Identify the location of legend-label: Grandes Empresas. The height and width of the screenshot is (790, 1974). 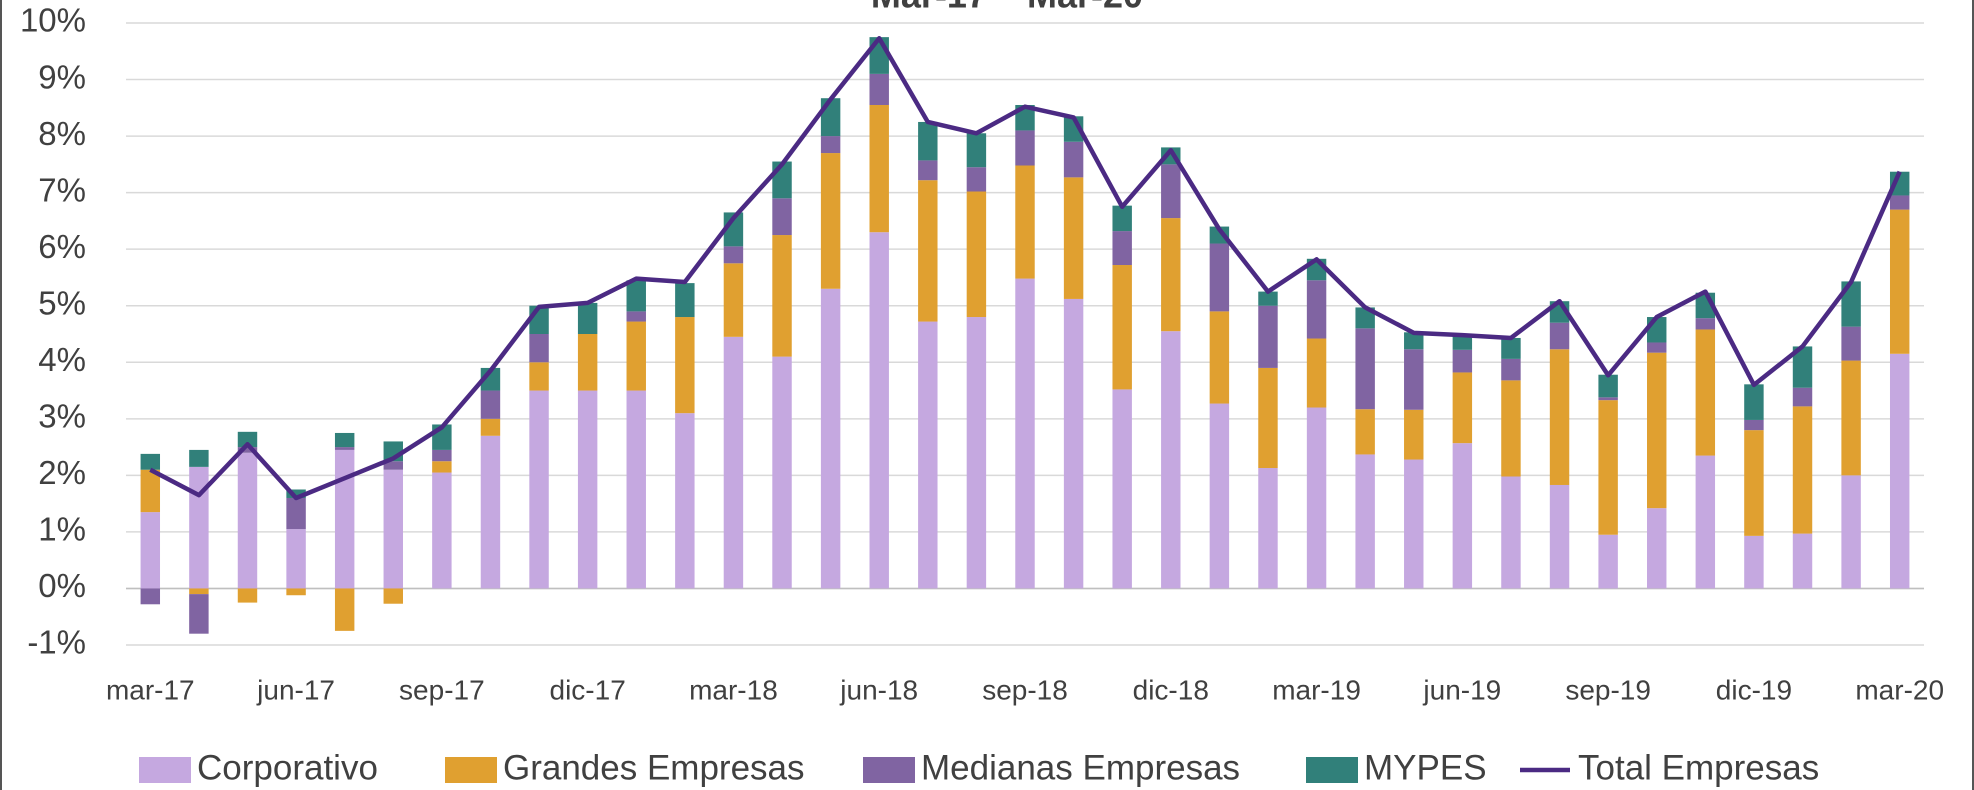
(654, 767).